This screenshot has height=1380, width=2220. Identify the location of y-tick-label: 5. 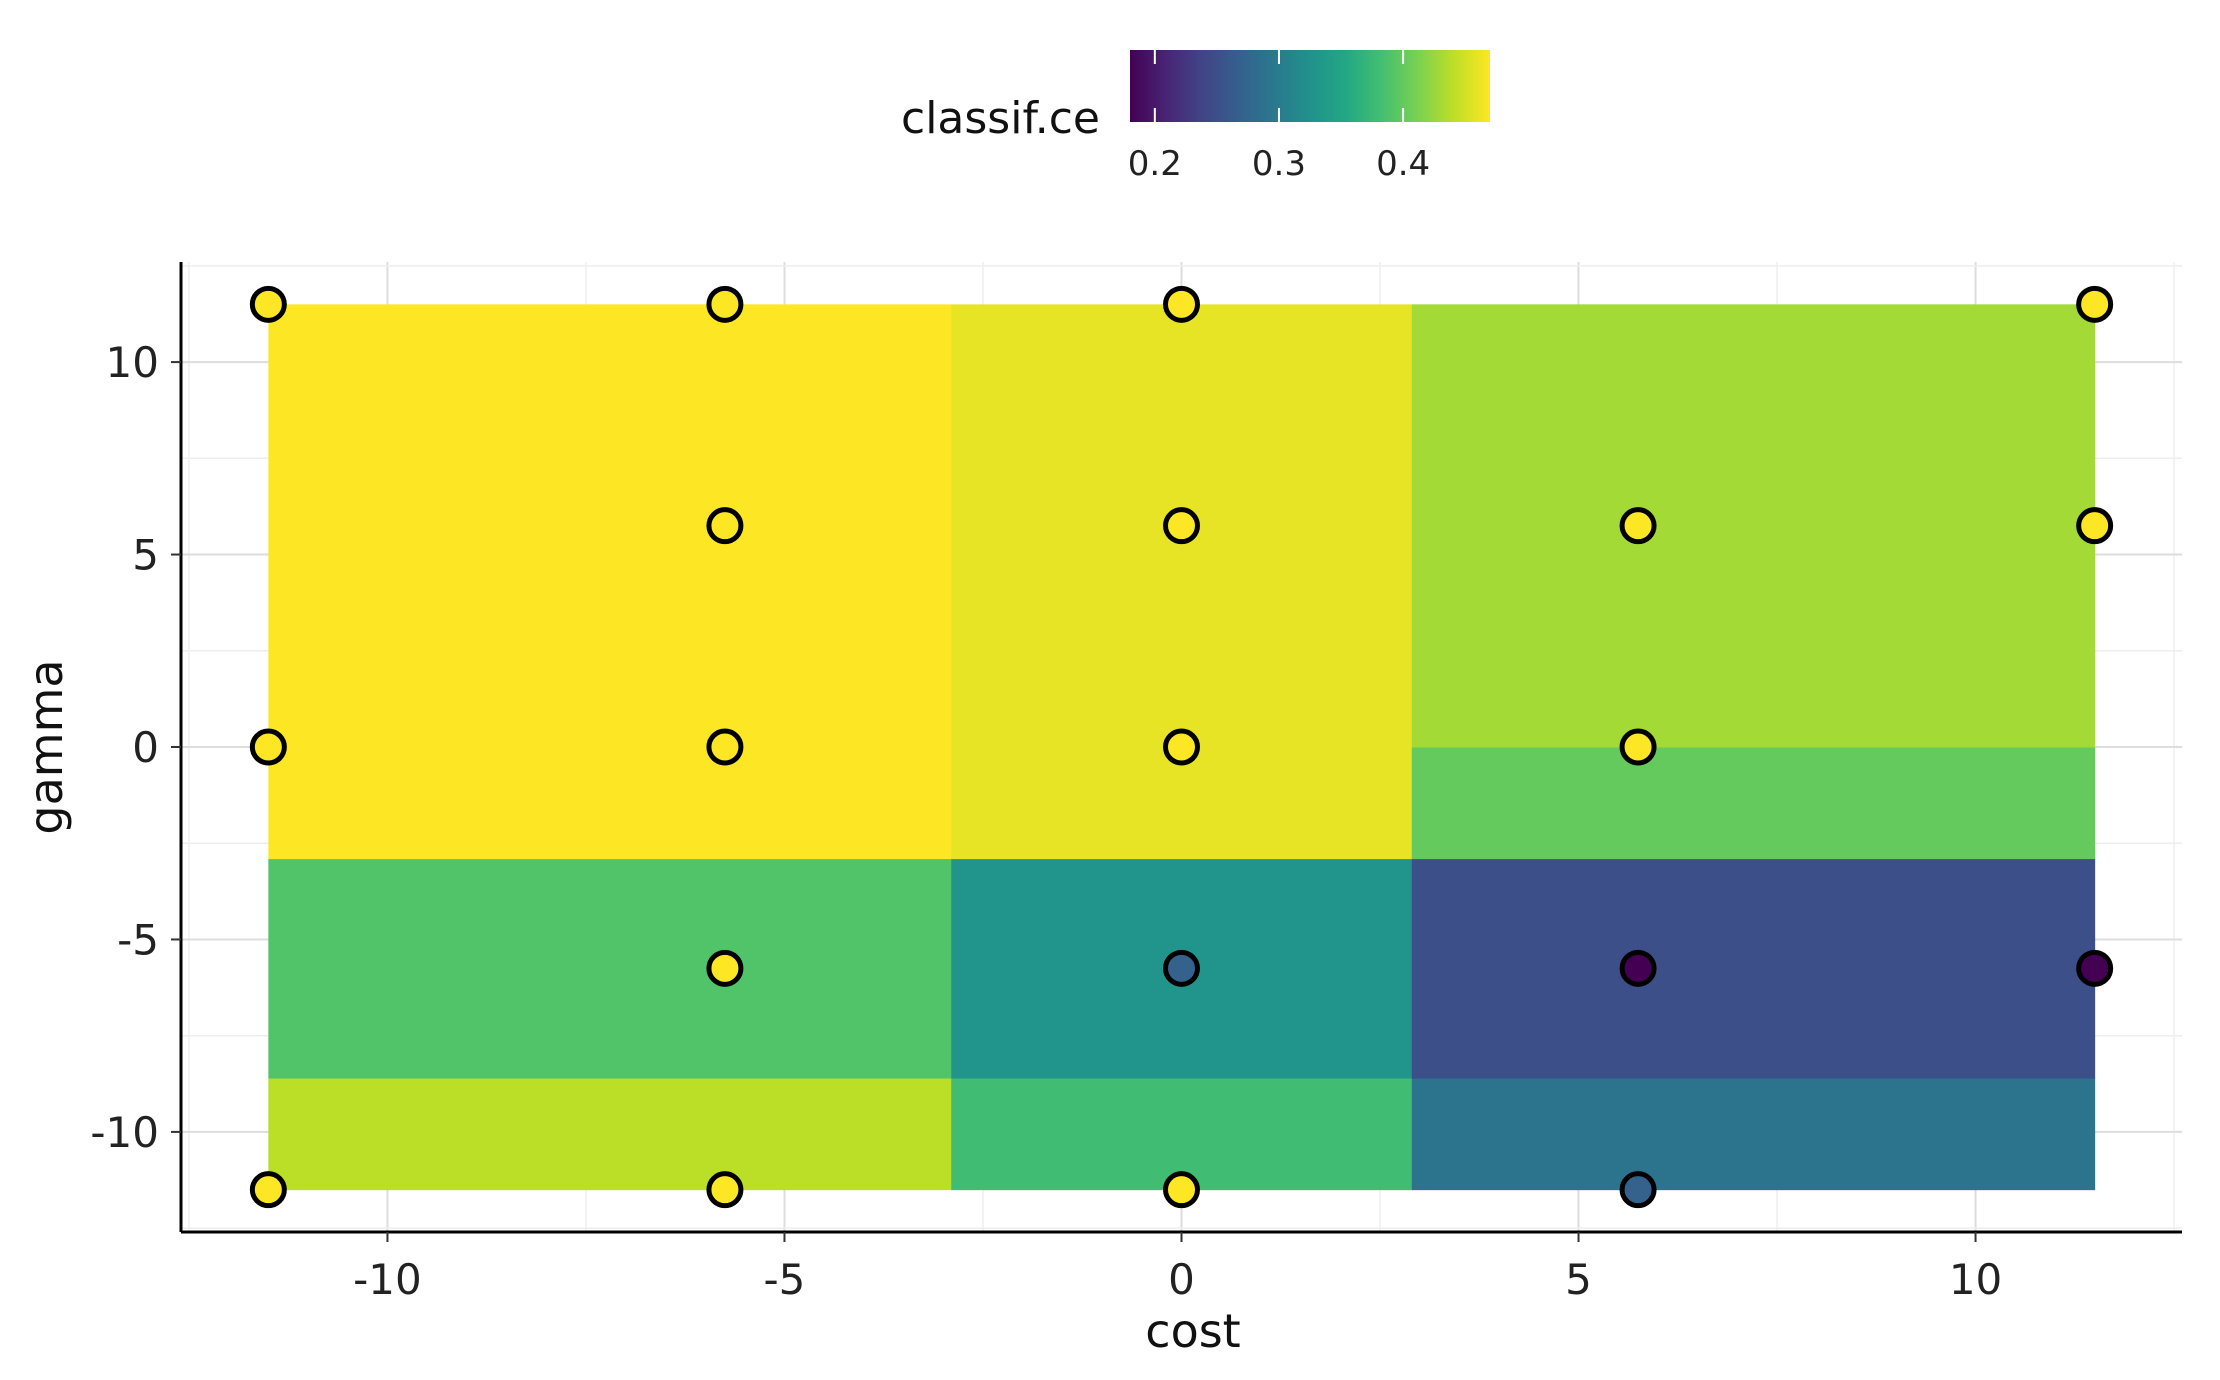
(145, 555).